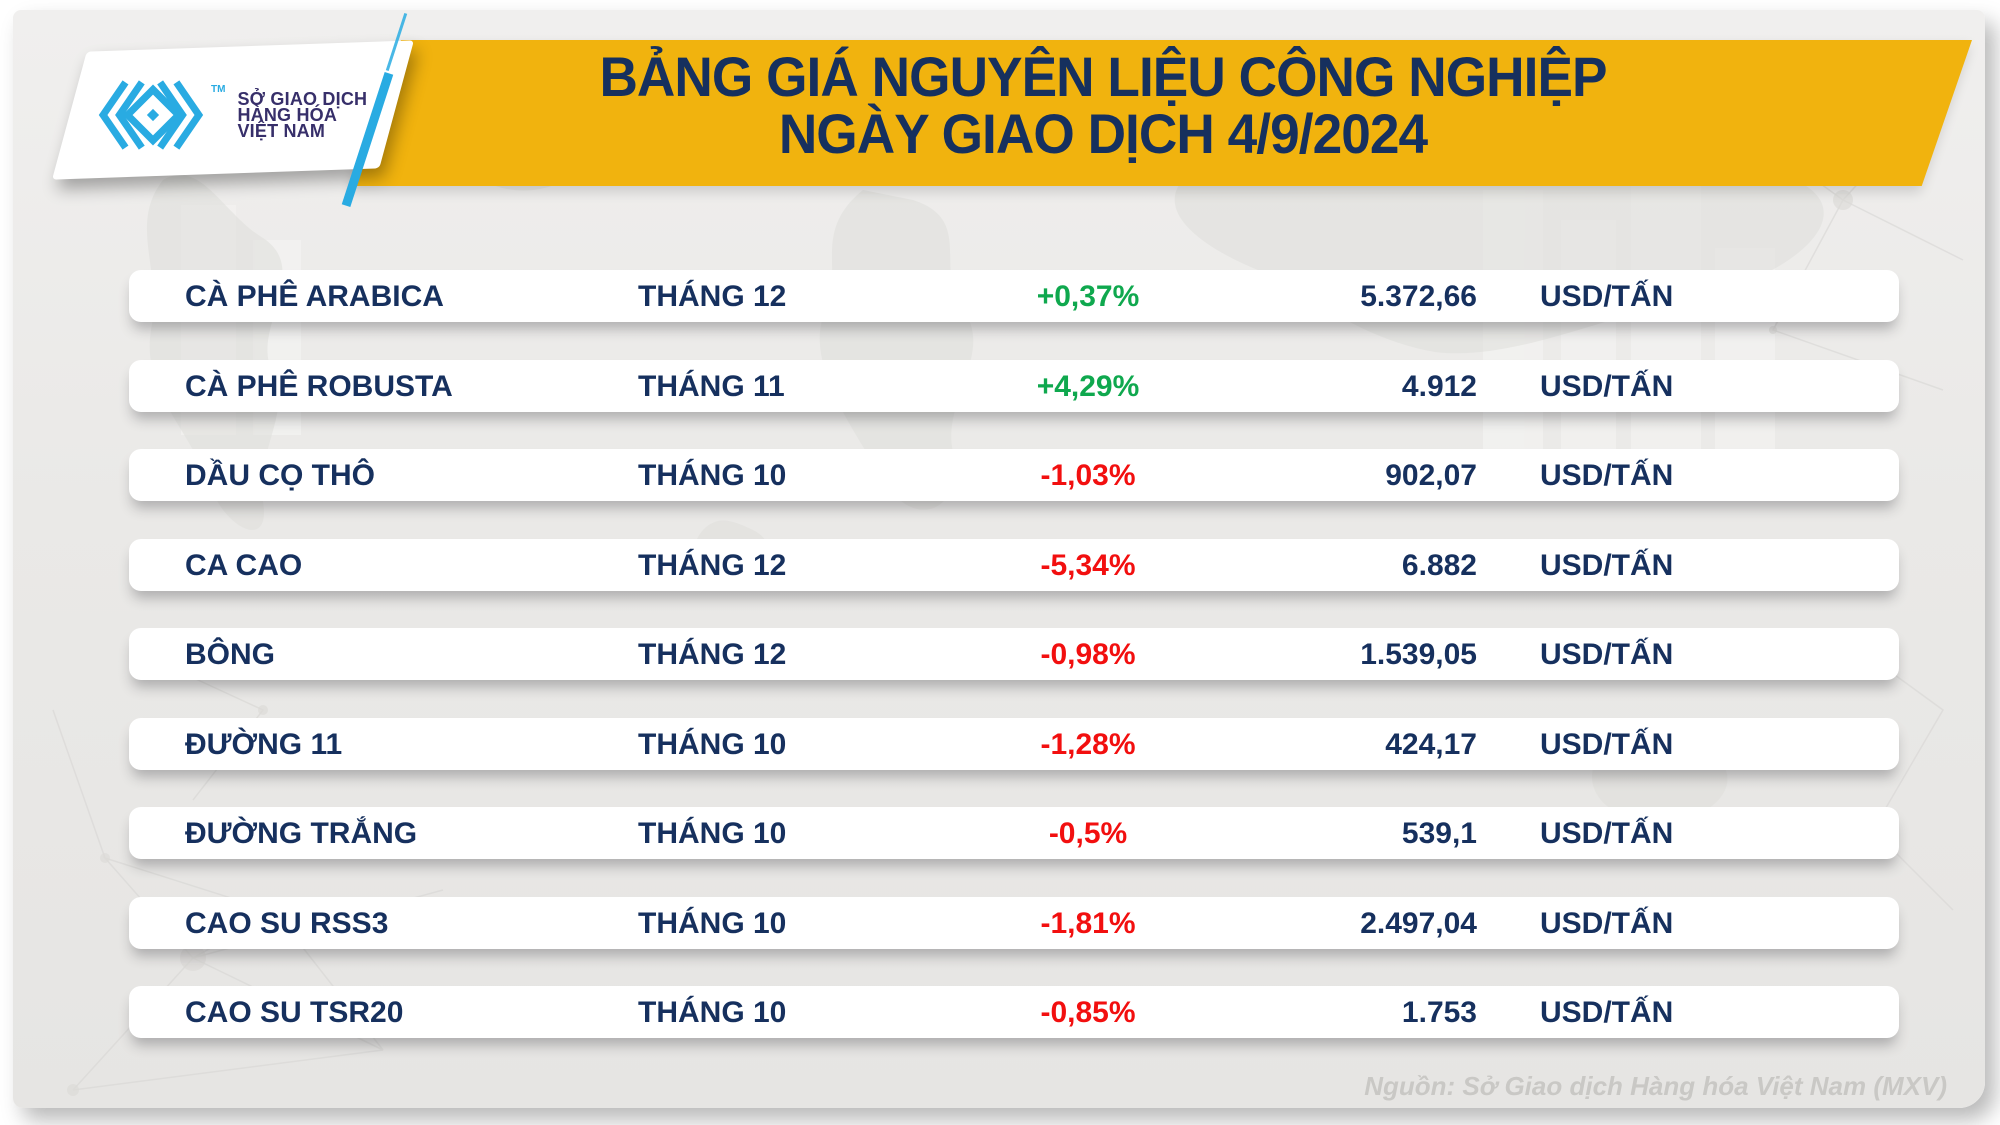 The width and height of the screenshot is (2000, 1125). I want to click on percent-change: -1,81%, so click(1088, 923).